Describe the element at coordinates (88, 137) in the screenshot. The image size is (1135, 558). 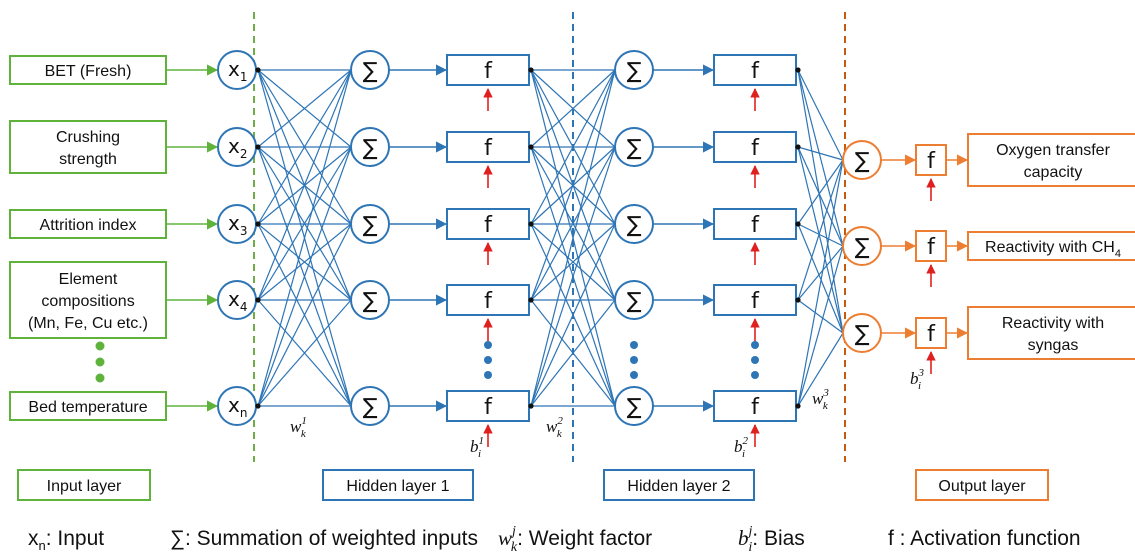
I see `input-label: Crushing` at that location.